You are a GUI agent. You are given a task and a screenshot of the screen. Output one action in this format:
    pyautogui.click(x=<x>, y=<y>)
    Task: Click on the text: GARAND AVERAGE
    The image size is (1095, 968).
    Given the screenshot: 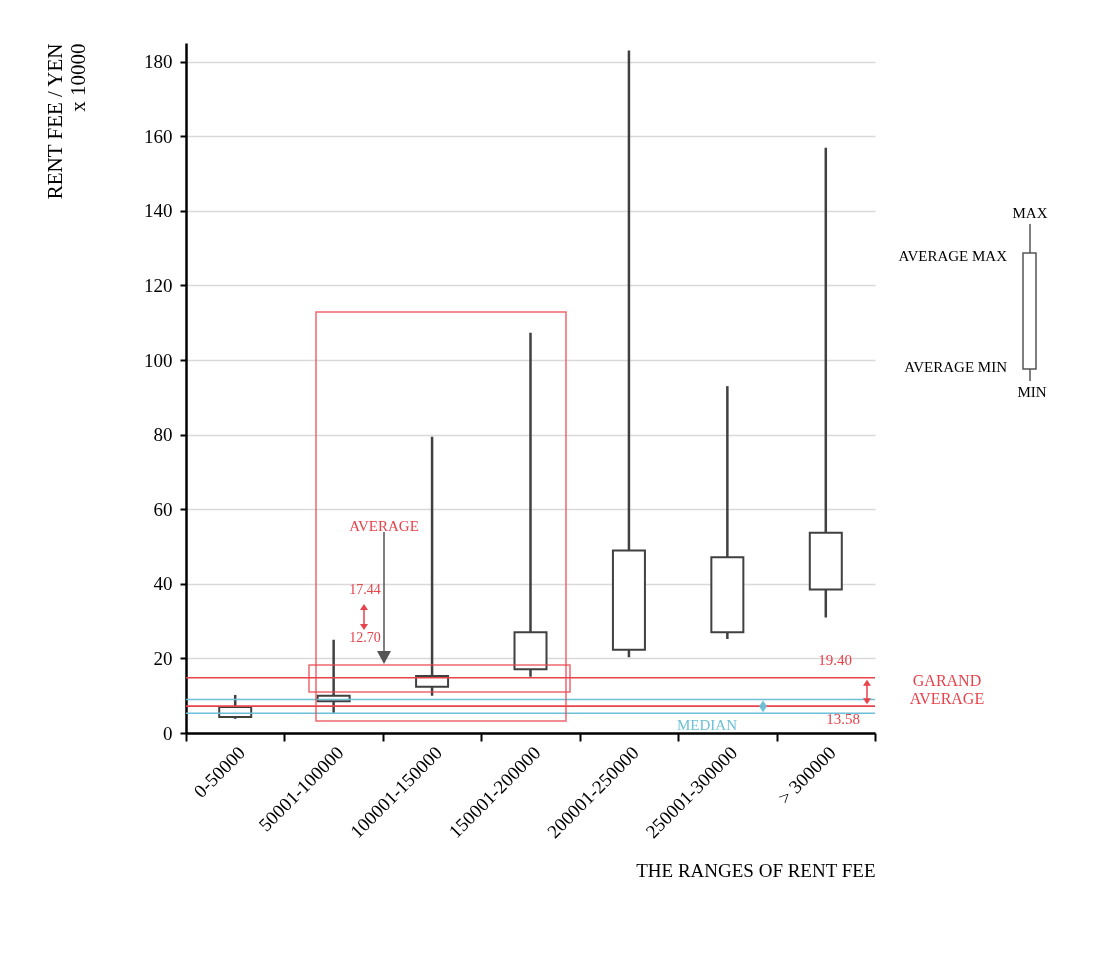 What is the action you would take?
    pyautogui.click(x=947, y=689)
    